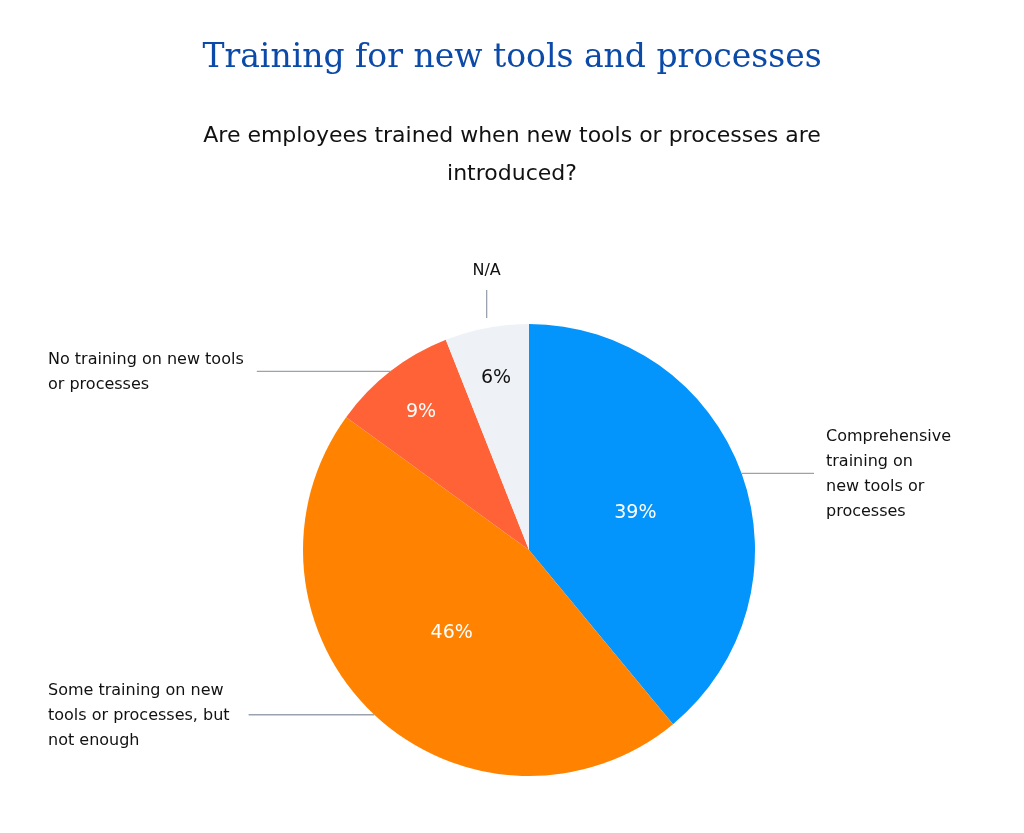 The width and height of the screenshot is (1024, 833). Describe the element at coordinates (486, 269) in the screenshot. I see `slice-label: N/A` at that location.